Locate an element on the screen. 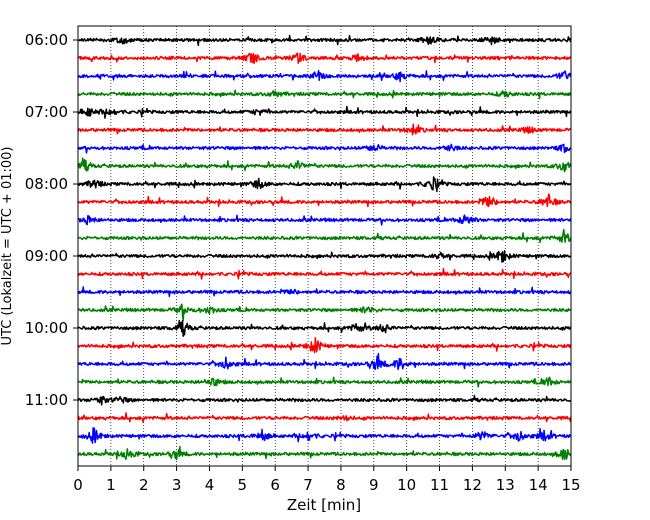 The image size is (650, 520). x-tick-label: 5 is located at coordinates (243, 485).